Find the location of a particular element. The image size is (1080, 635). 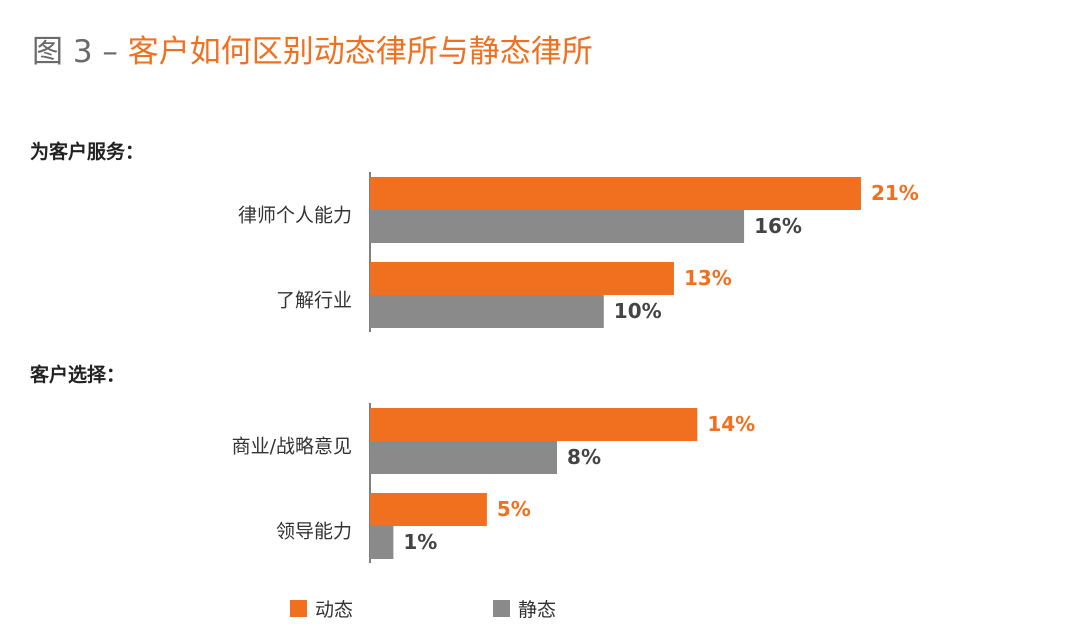

data-label-static: 16% is located at coordinates (778, 226).